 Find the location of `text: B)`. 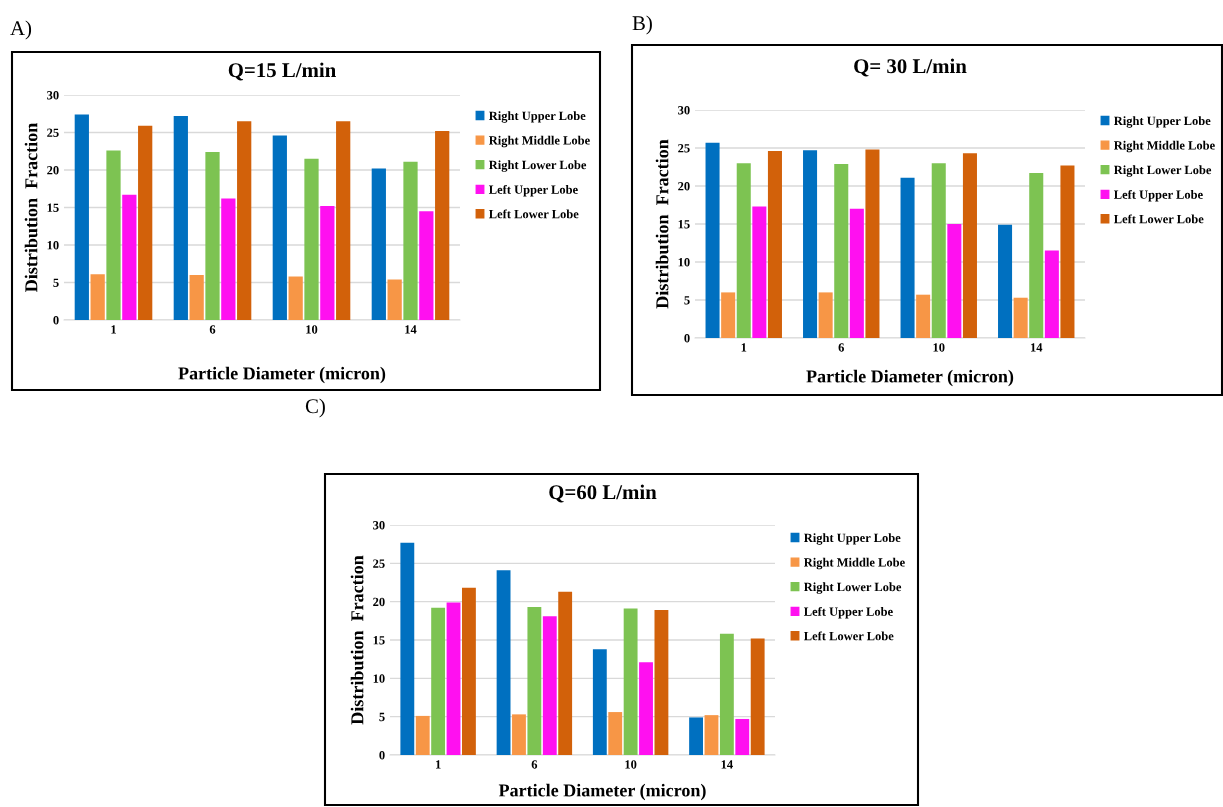

text: B) is located at coordinates (642, 25).